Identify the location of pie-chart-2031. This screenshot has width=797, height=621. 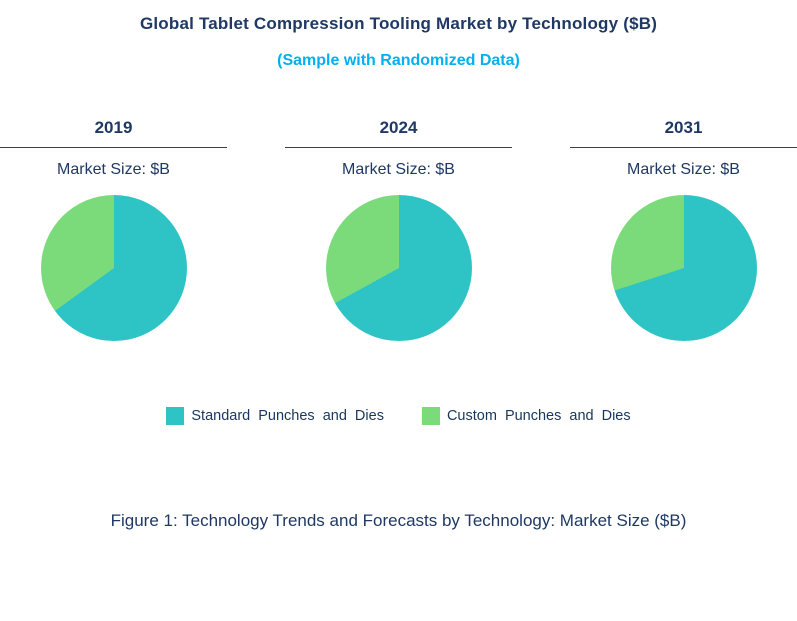
(683, 268).